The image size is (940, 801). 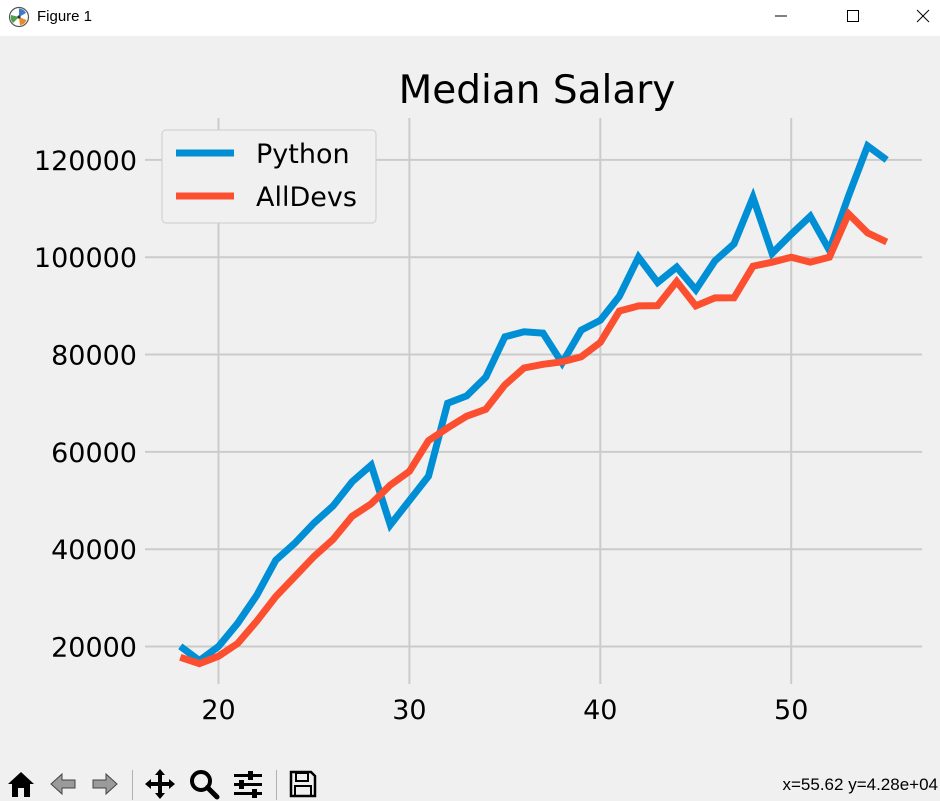 I want to click on maximize-icon, so click(x=853, y=16).